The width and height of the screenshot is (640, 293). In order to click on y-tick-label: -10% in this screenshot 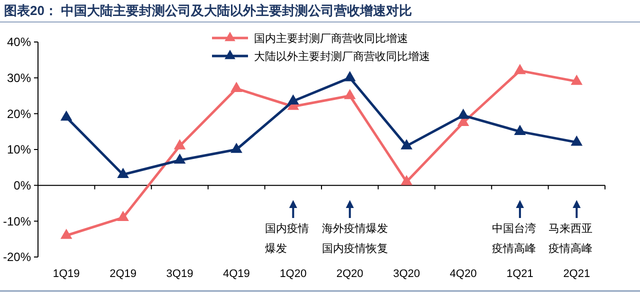, I will do `click(17, 221)`.